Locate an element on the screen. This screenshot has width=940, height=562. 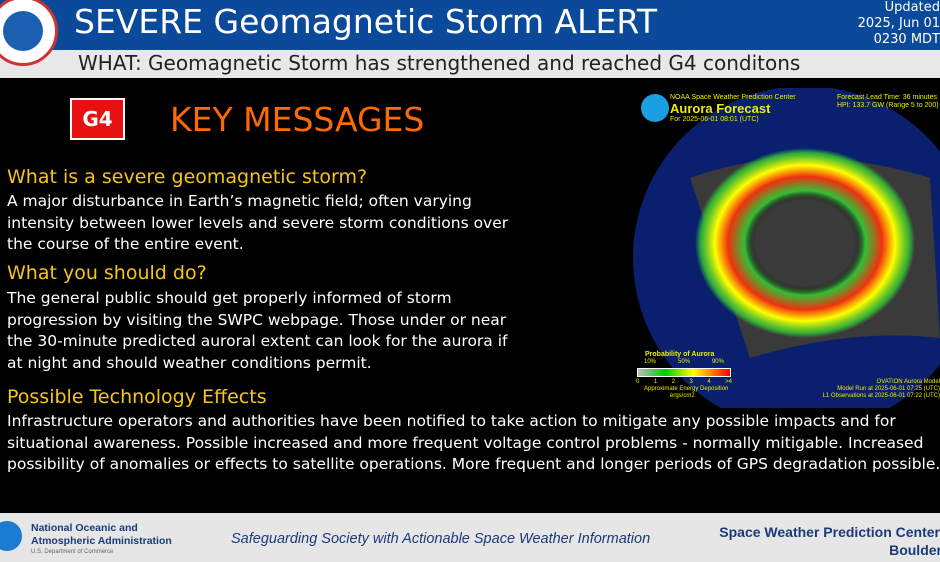
legend-unit2: ergs/cm2 is located at coordinates (682, 396).